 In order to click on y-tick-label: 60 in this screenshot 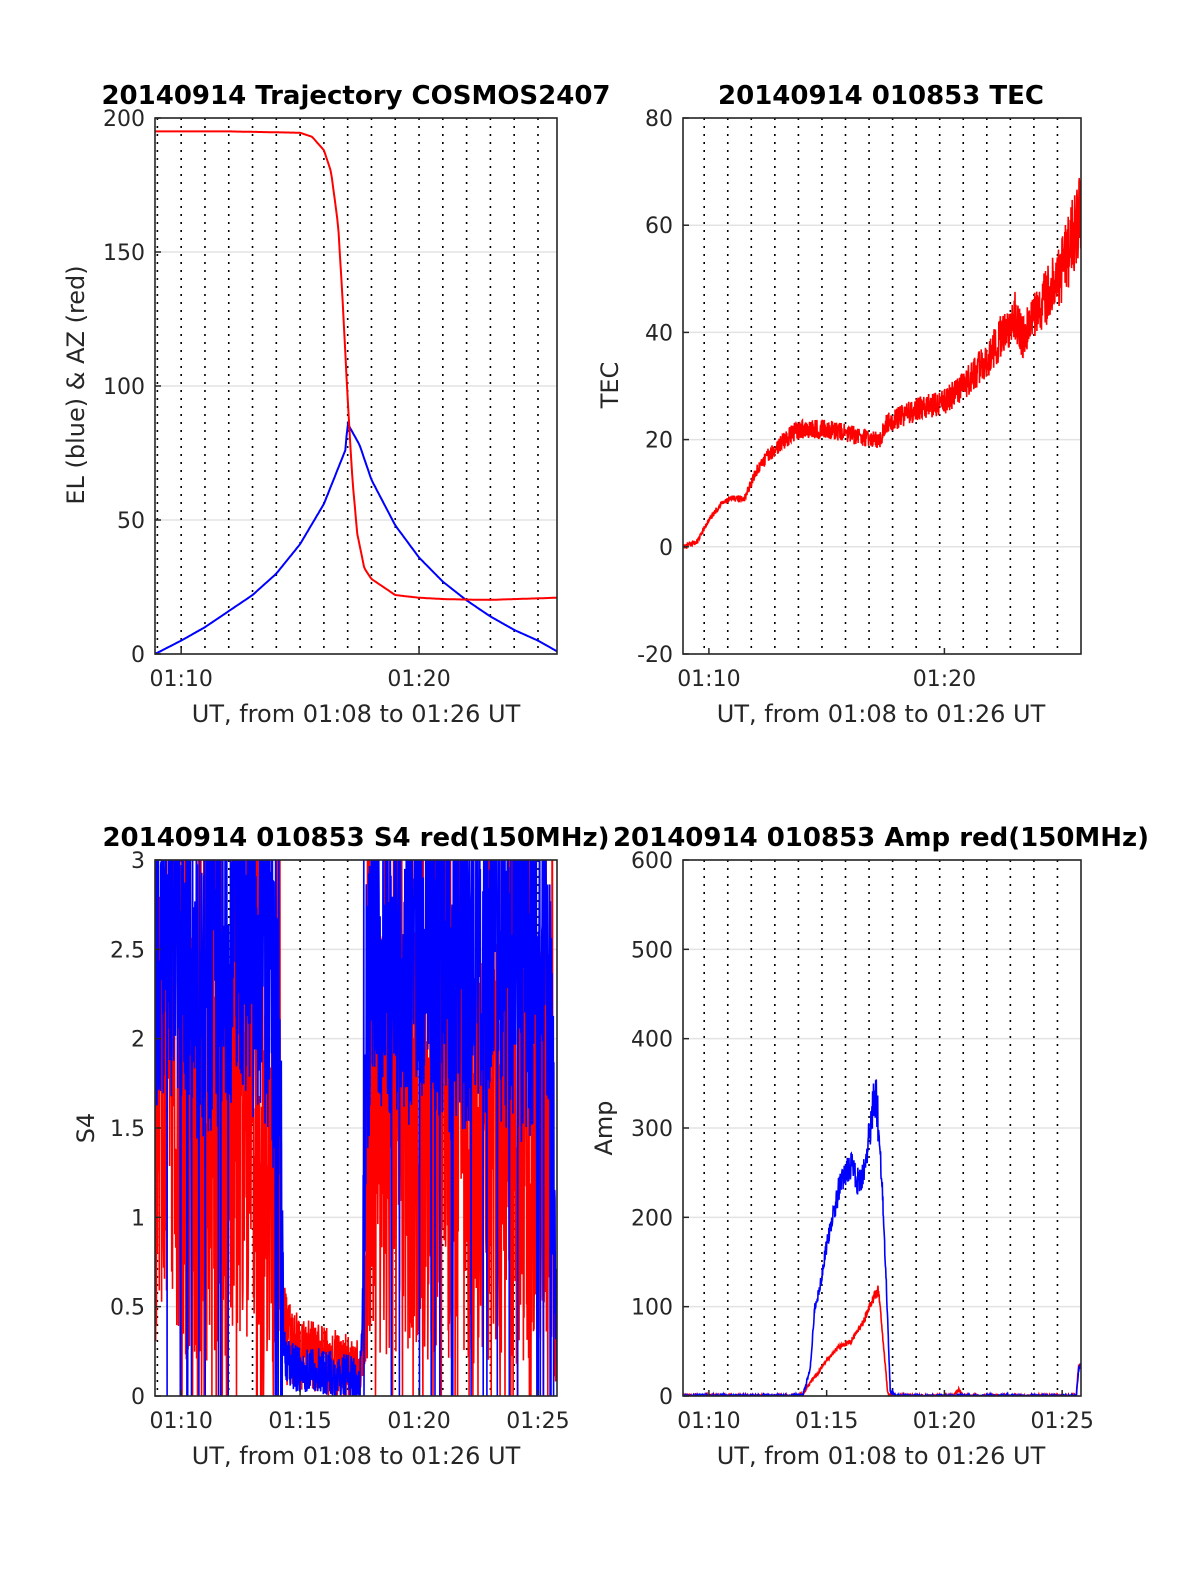, I will do `click(659, 226)`.